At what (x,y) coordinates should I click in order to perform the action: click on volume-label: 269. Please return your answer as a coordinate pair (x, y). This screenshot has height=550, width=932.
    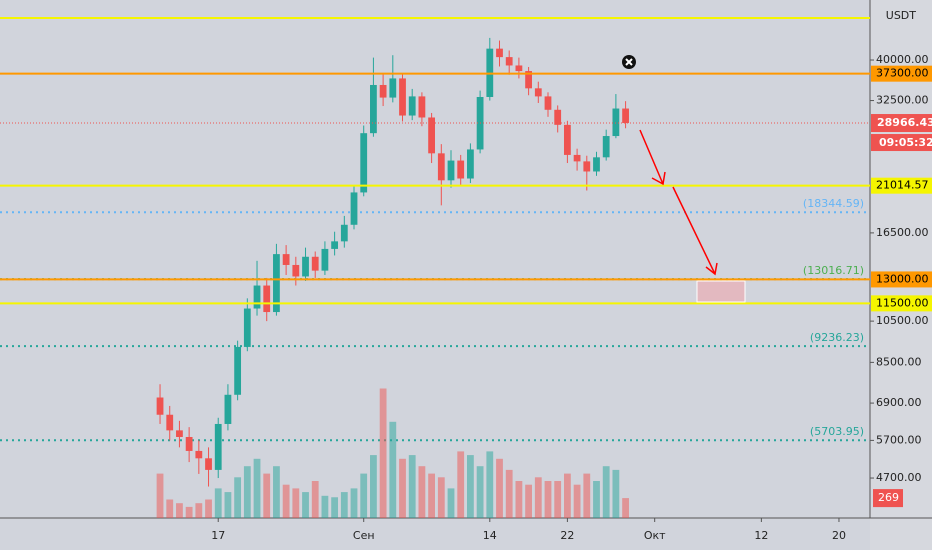
    Looking at the image, I should click on (888, 497).